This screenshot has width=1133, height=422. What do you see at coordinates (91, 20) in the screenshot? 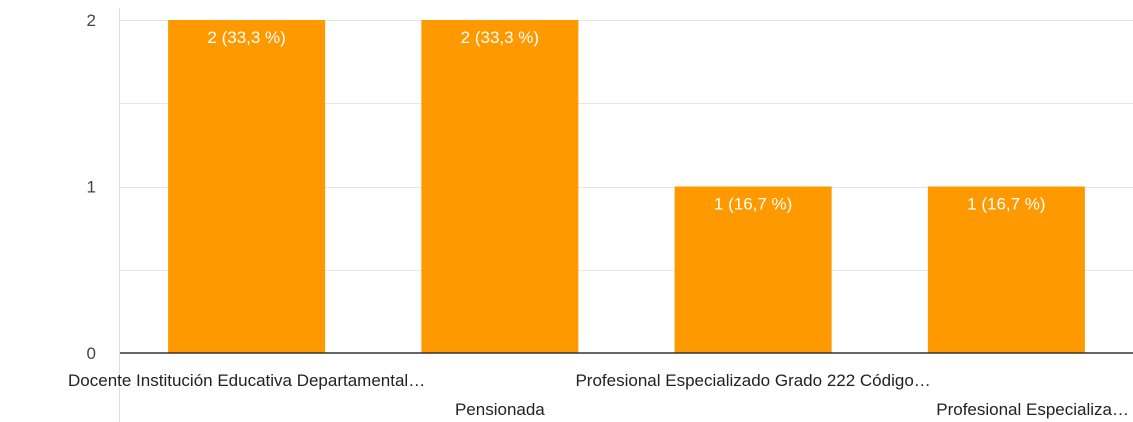
I see `y-tick-label: 2` at bounding box center [91, 20].